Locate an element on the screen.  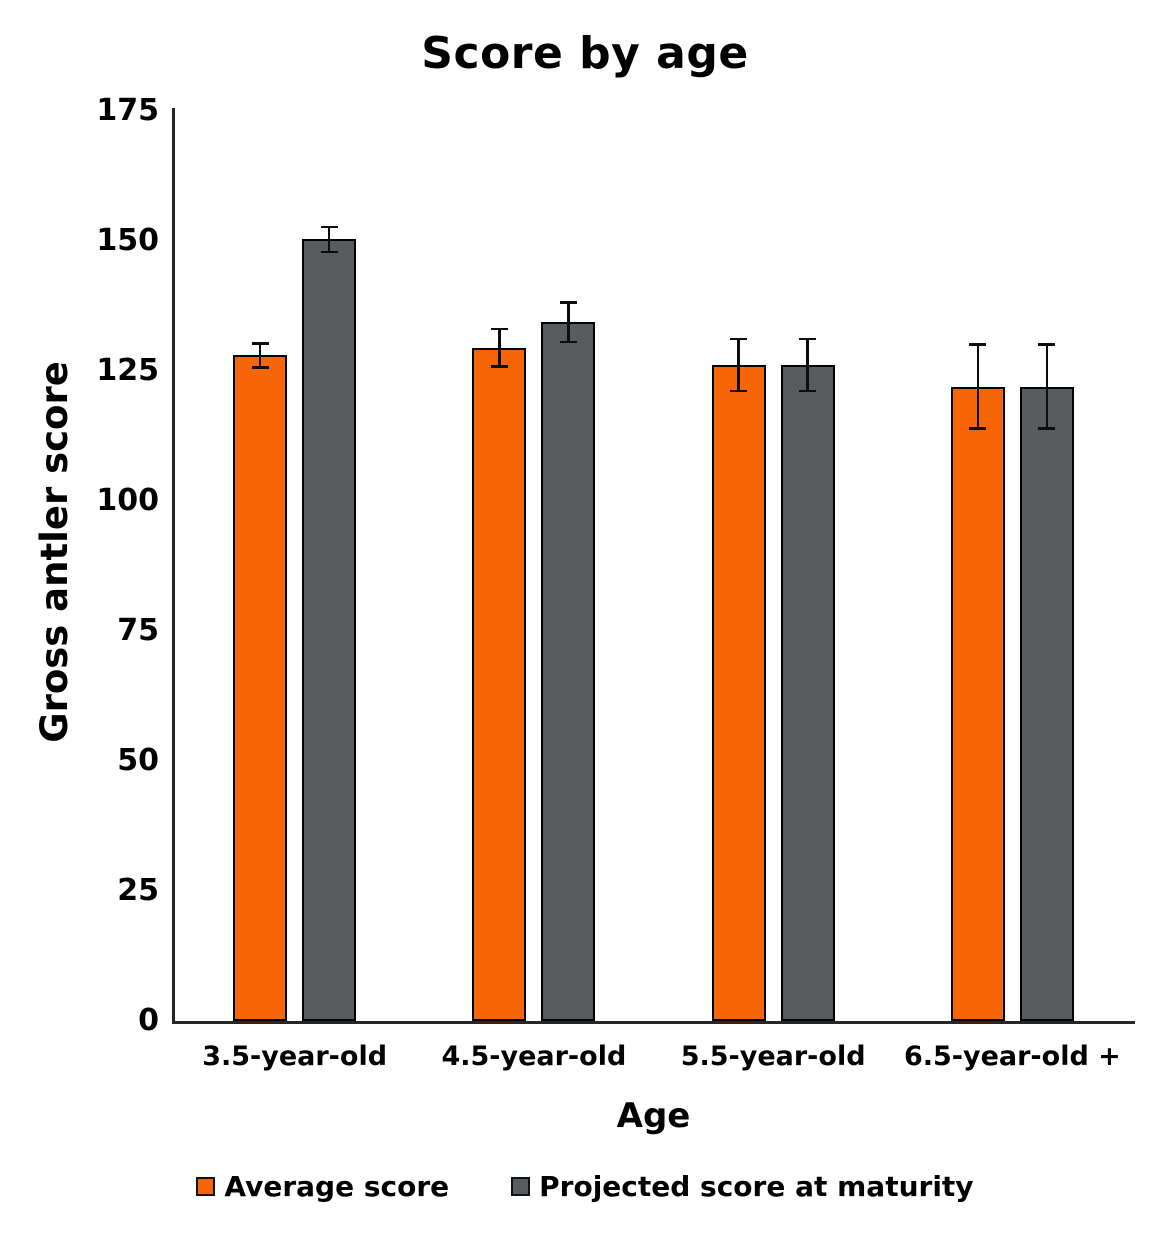
y-tick-label-25: 25 is located at coordinates (138, 890).